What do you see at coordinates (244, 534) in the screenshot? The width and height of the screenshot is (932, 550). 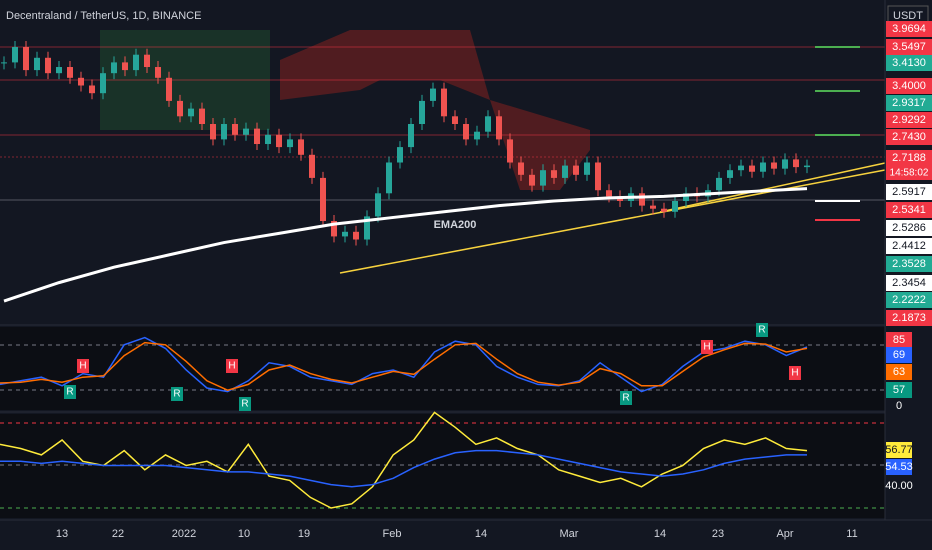 I see `time-label: 10` at bounding box center [244, 534].